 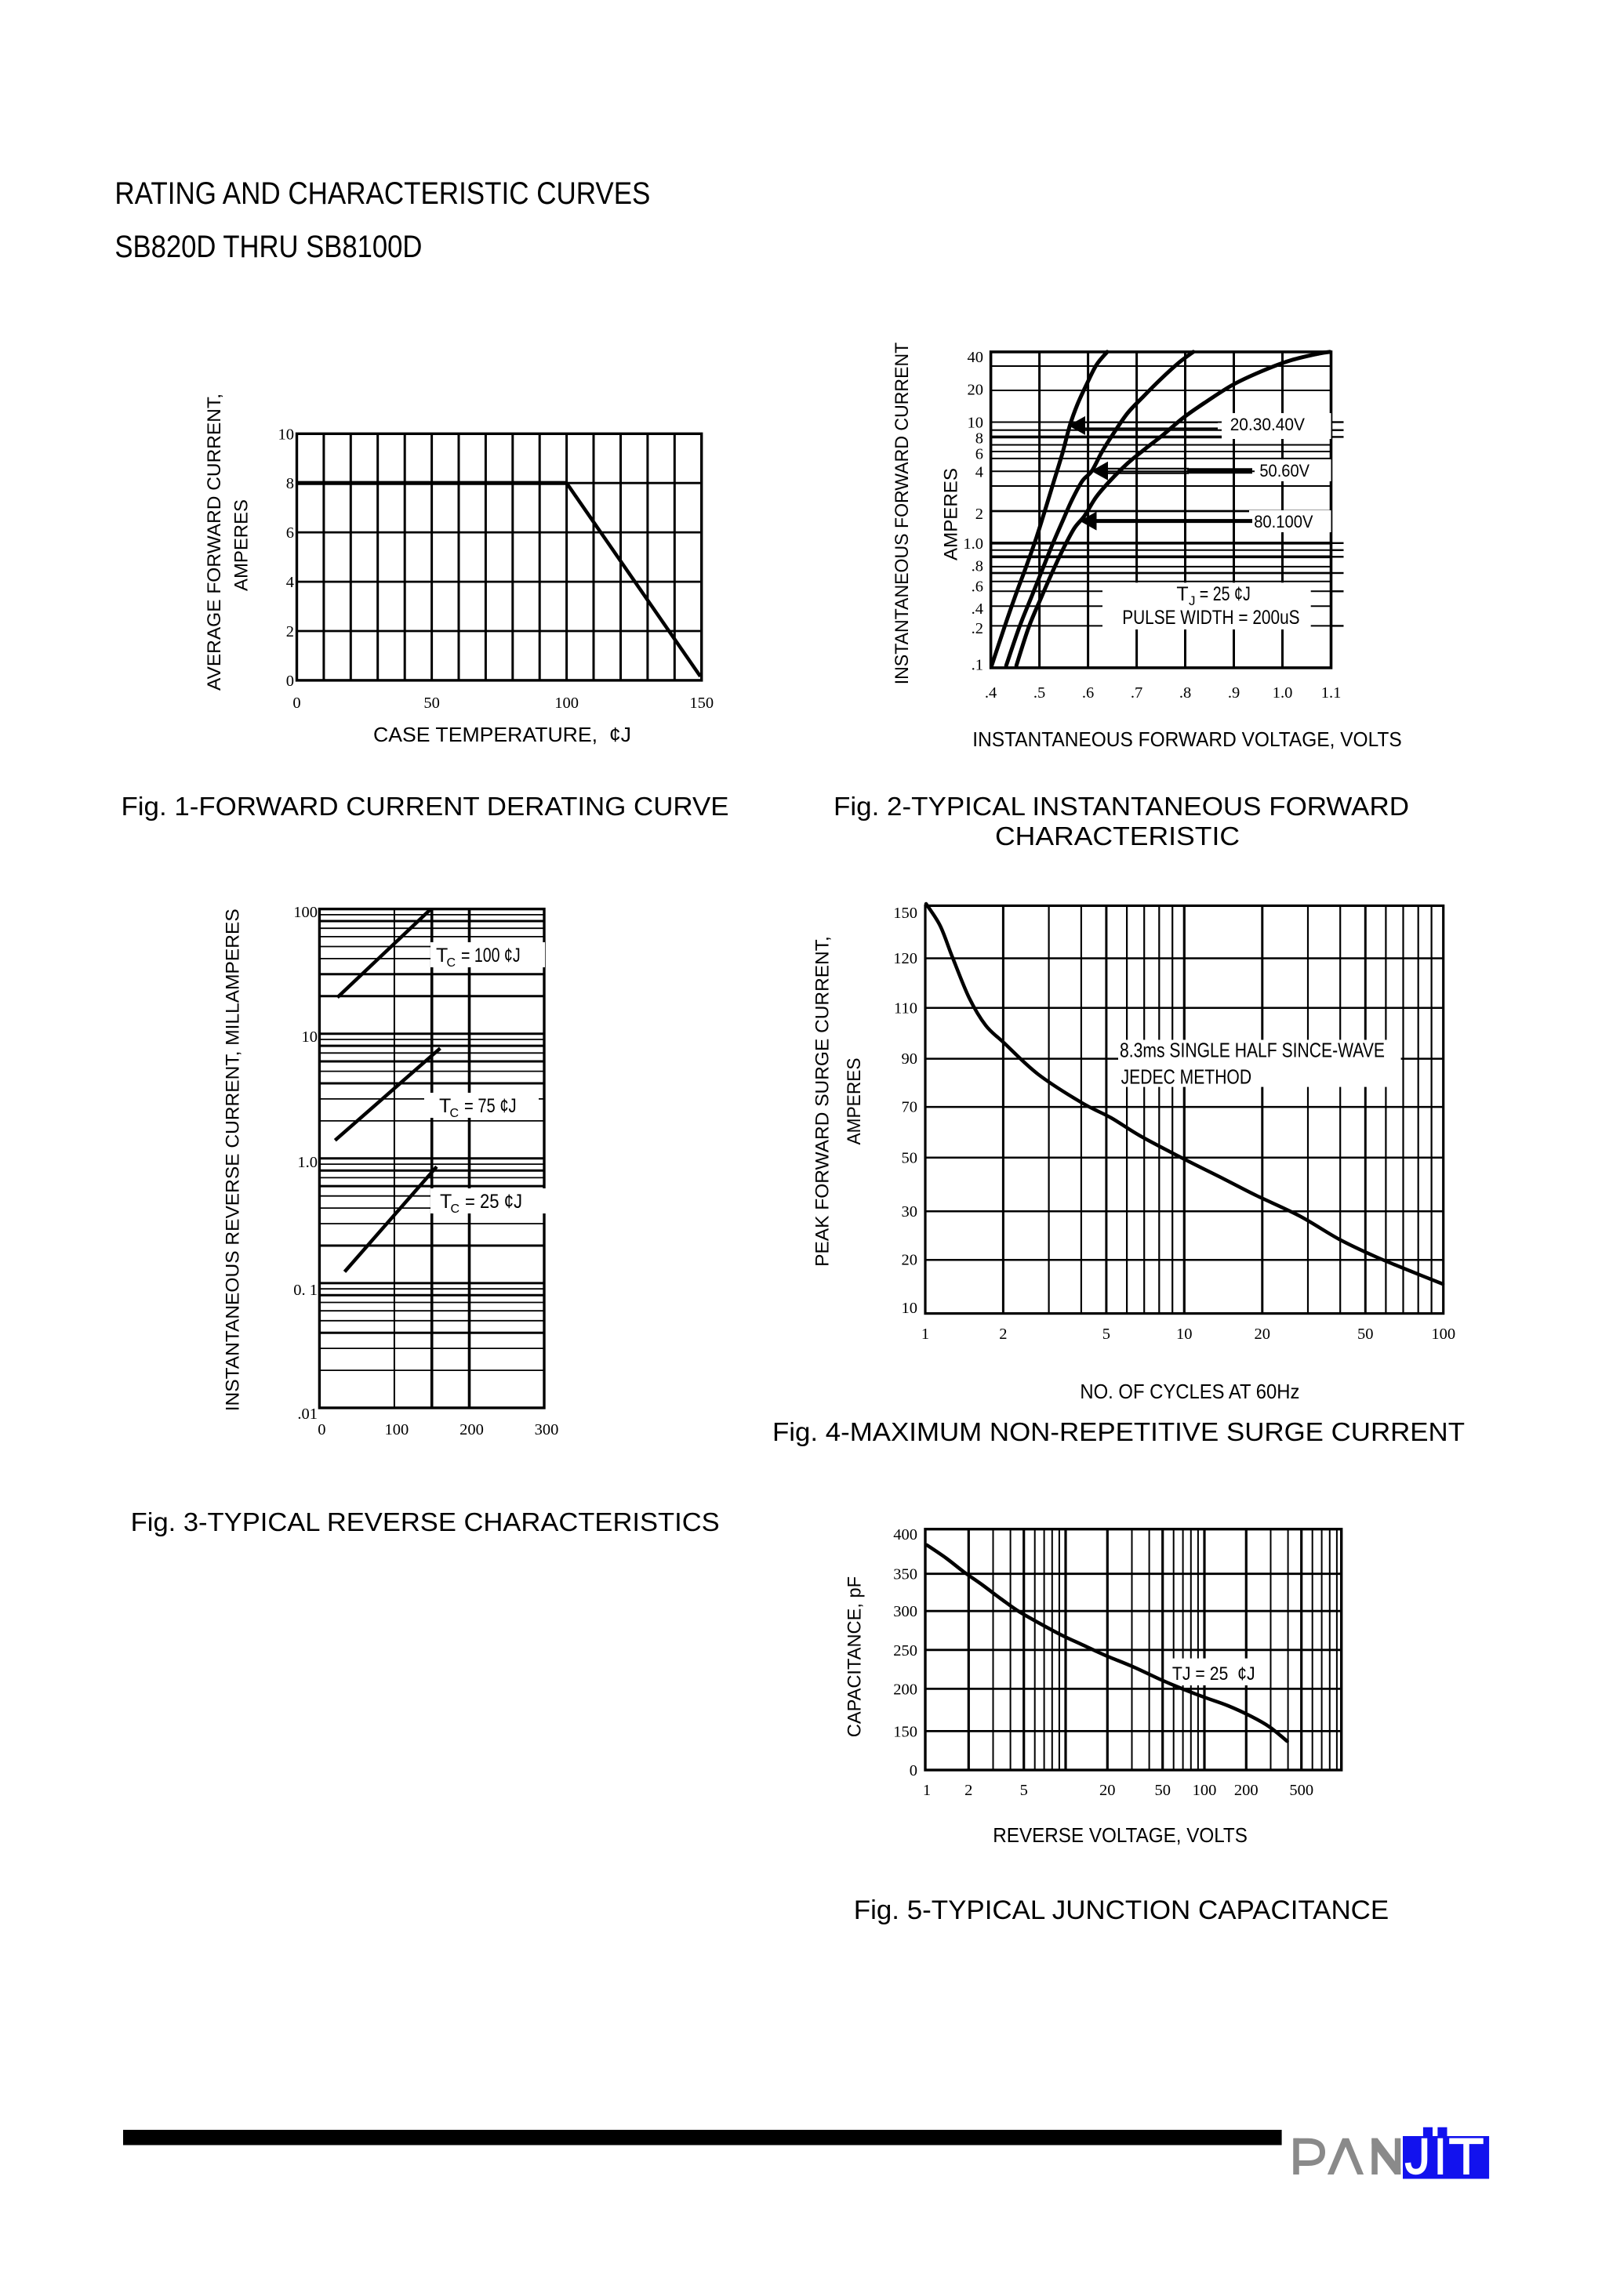 What do you see at coordinates (1186, 1077) in the screenshot?
I see `svg-text: JEDEC METHOD` at bounding box center [1186, 1077].